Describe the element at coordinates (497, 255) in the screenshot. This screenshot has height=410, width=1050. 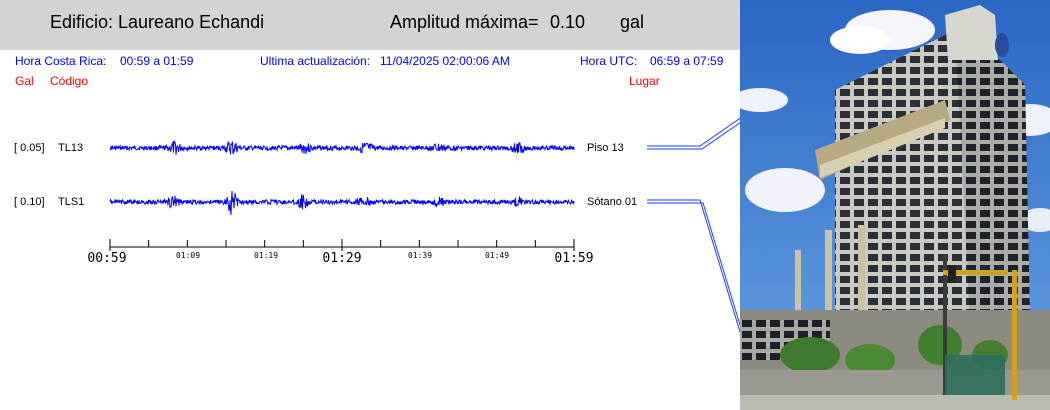
I see `tick-label-0149: 01:49` at that location.